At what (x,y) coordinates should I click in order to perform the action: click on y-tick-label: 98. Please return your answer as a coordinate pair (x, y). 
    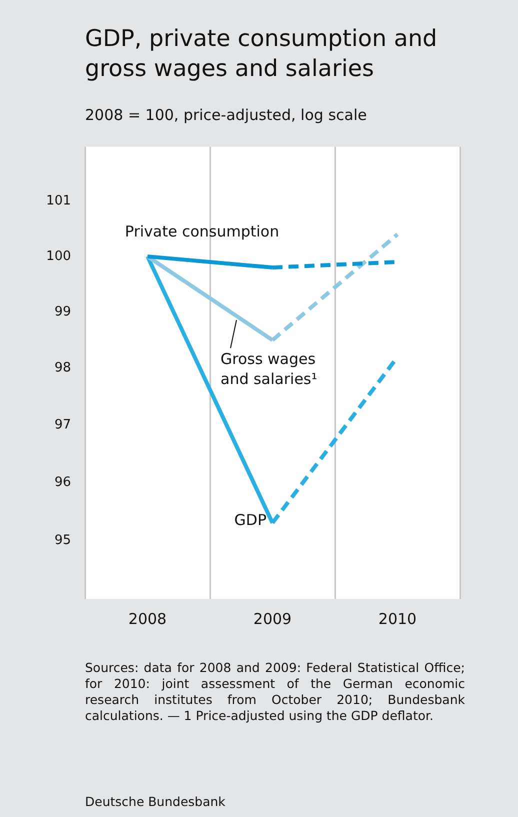
    Looking at the image, I should click on (62, 368).